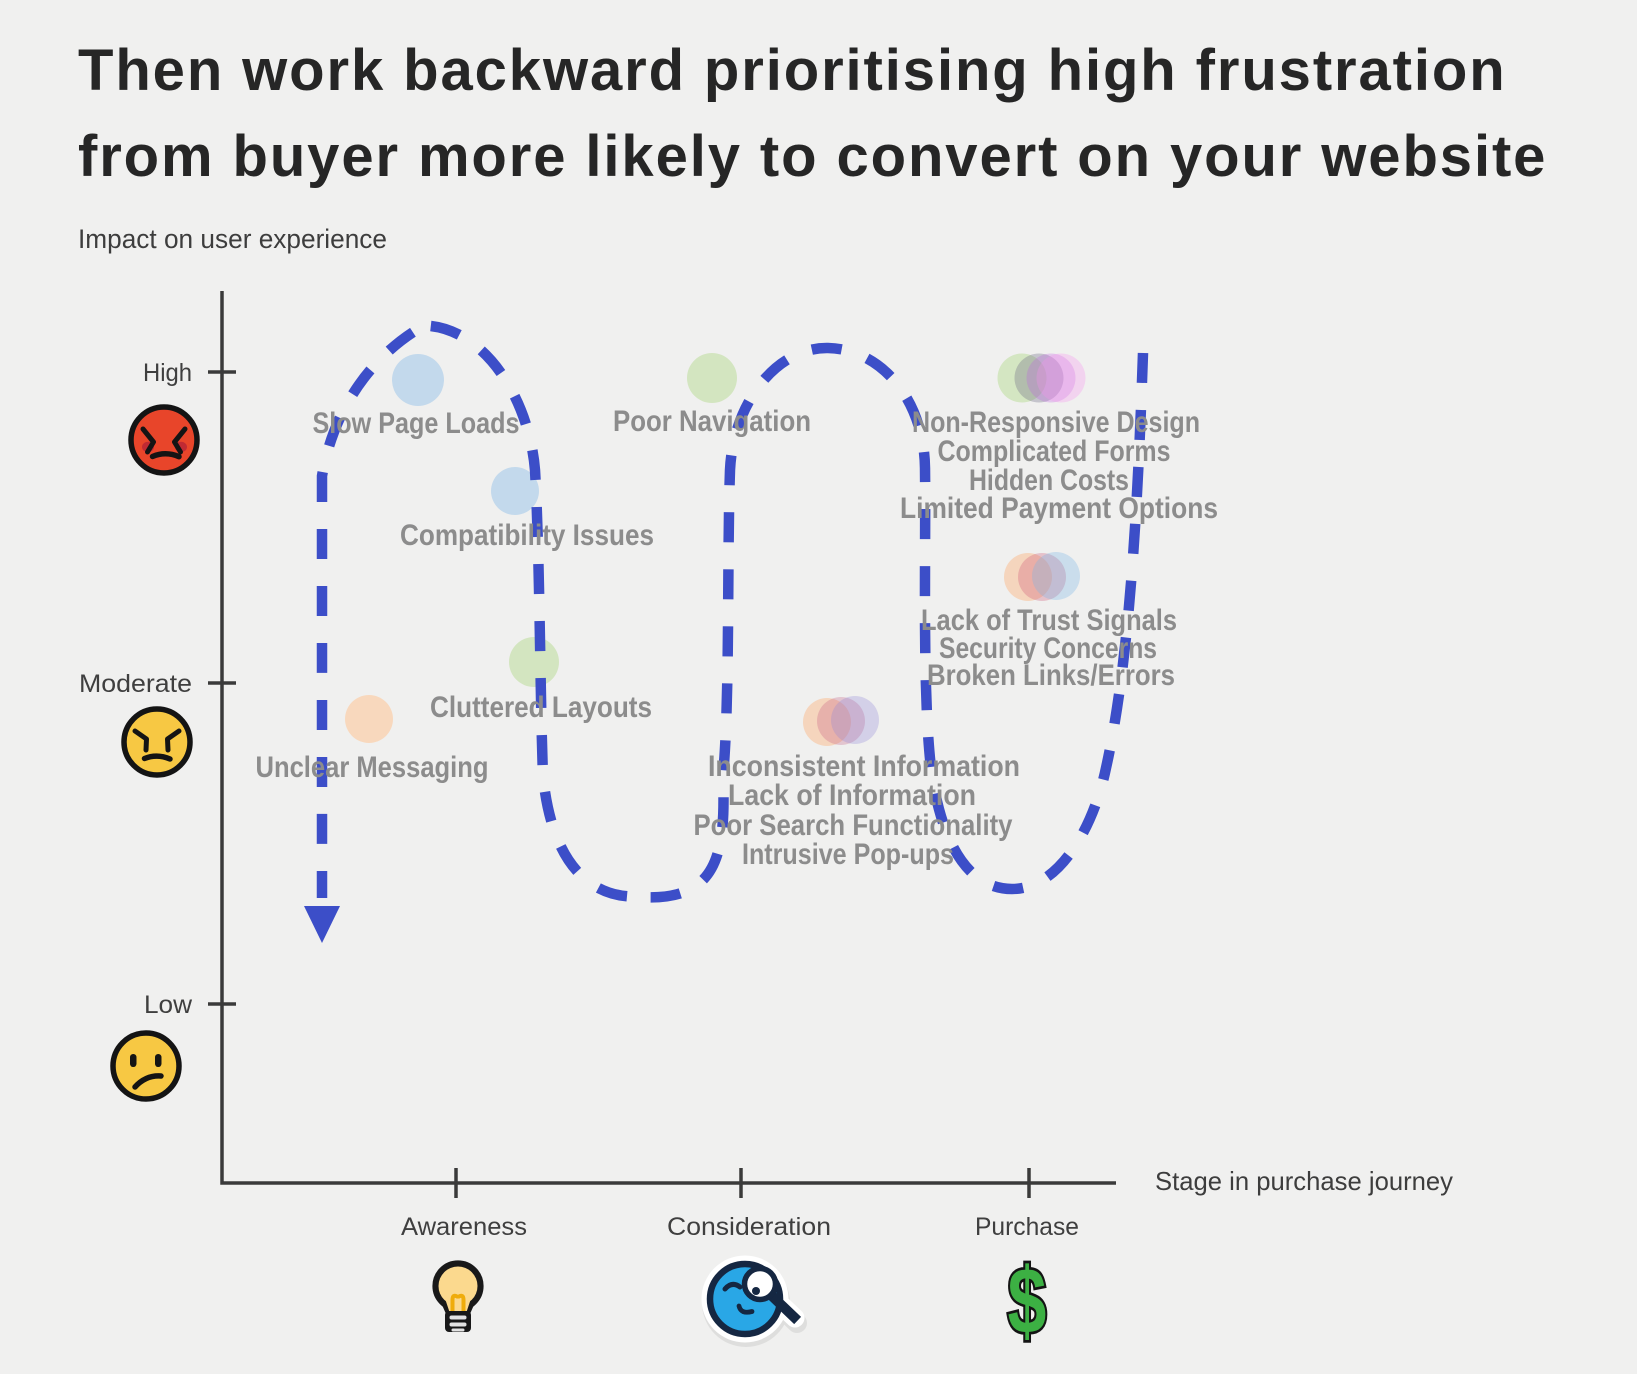  Describe the element at coordinates (527, 535) in the screenshot. I see `svg-text: Compatibility Issues` at that location.